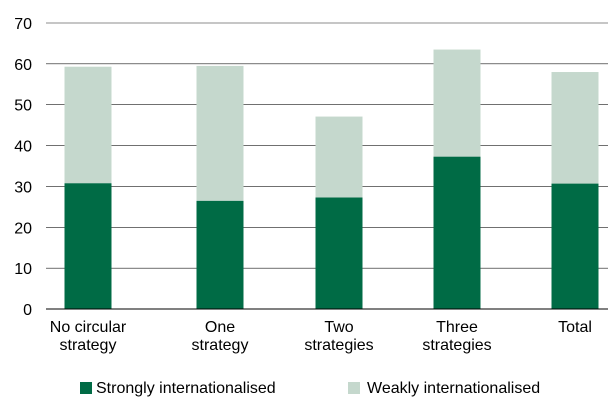 This screenshot has height=402, width=616. I want to click on x-category-label: Three strategies, so click(456, 336).